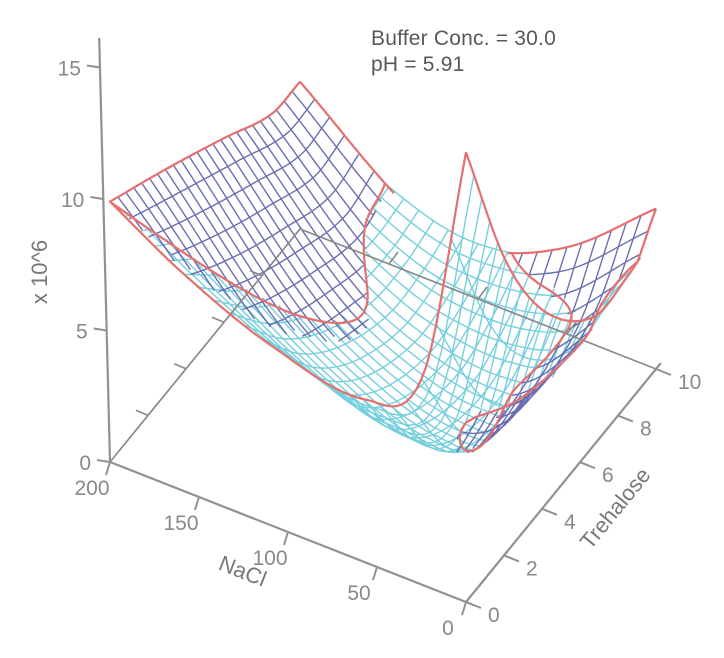 The height and width of the screenshot is (658, 724). Describe the element at coordinates (689, 382) in the screenshot. I see `trehalose-10-tick-label: 10` at that location.